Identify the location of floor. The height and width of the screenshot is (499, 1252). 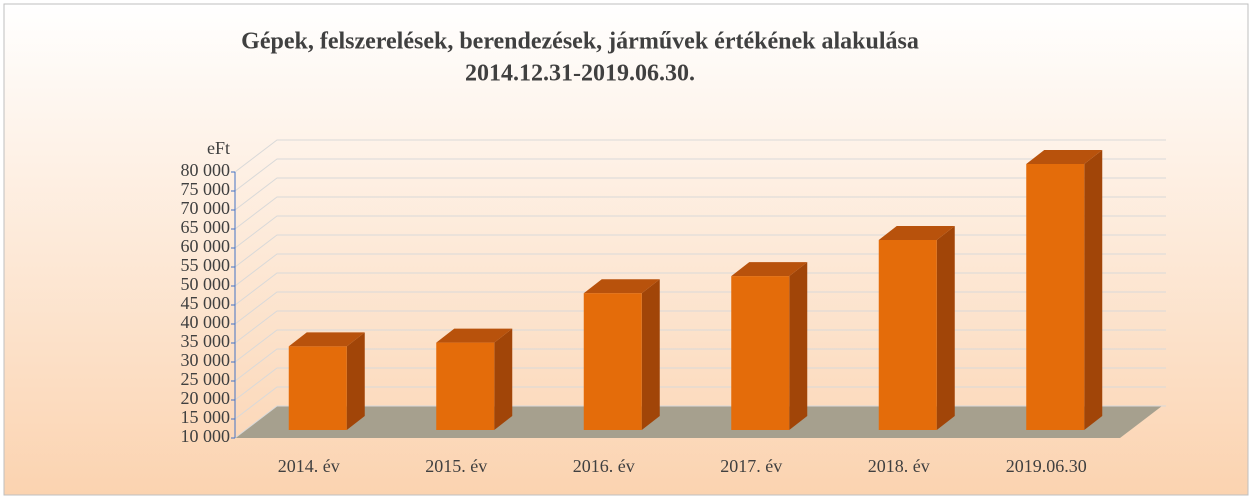
(698, 422).